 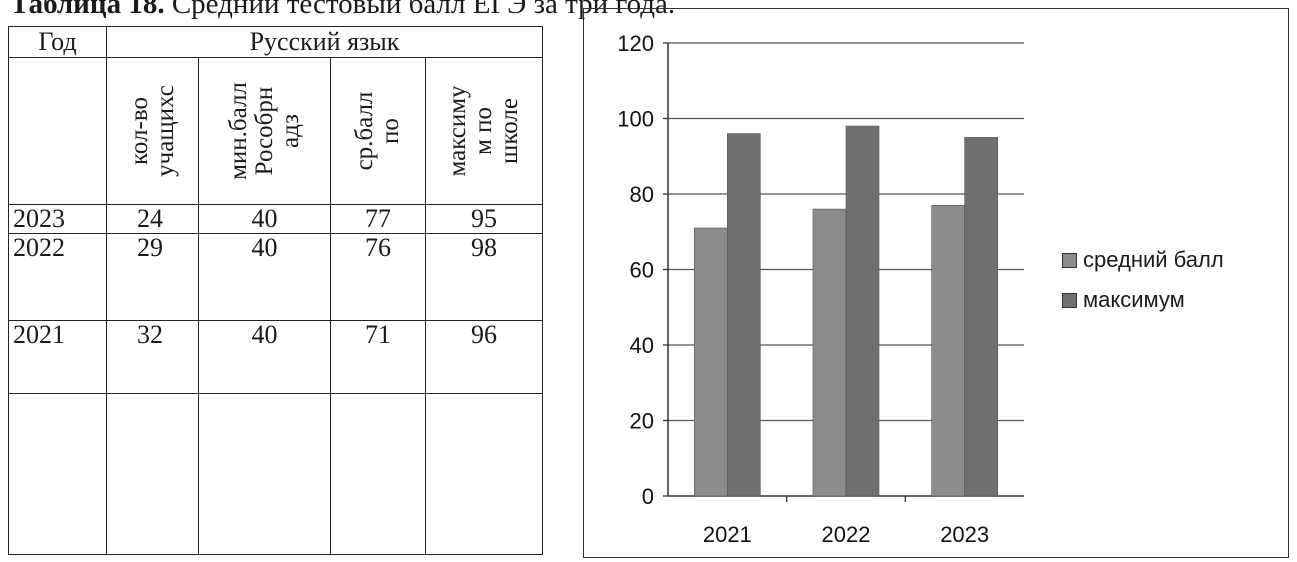 I want to click on table-row: 2021 32 40 71 96, so click(x=275, y=357).